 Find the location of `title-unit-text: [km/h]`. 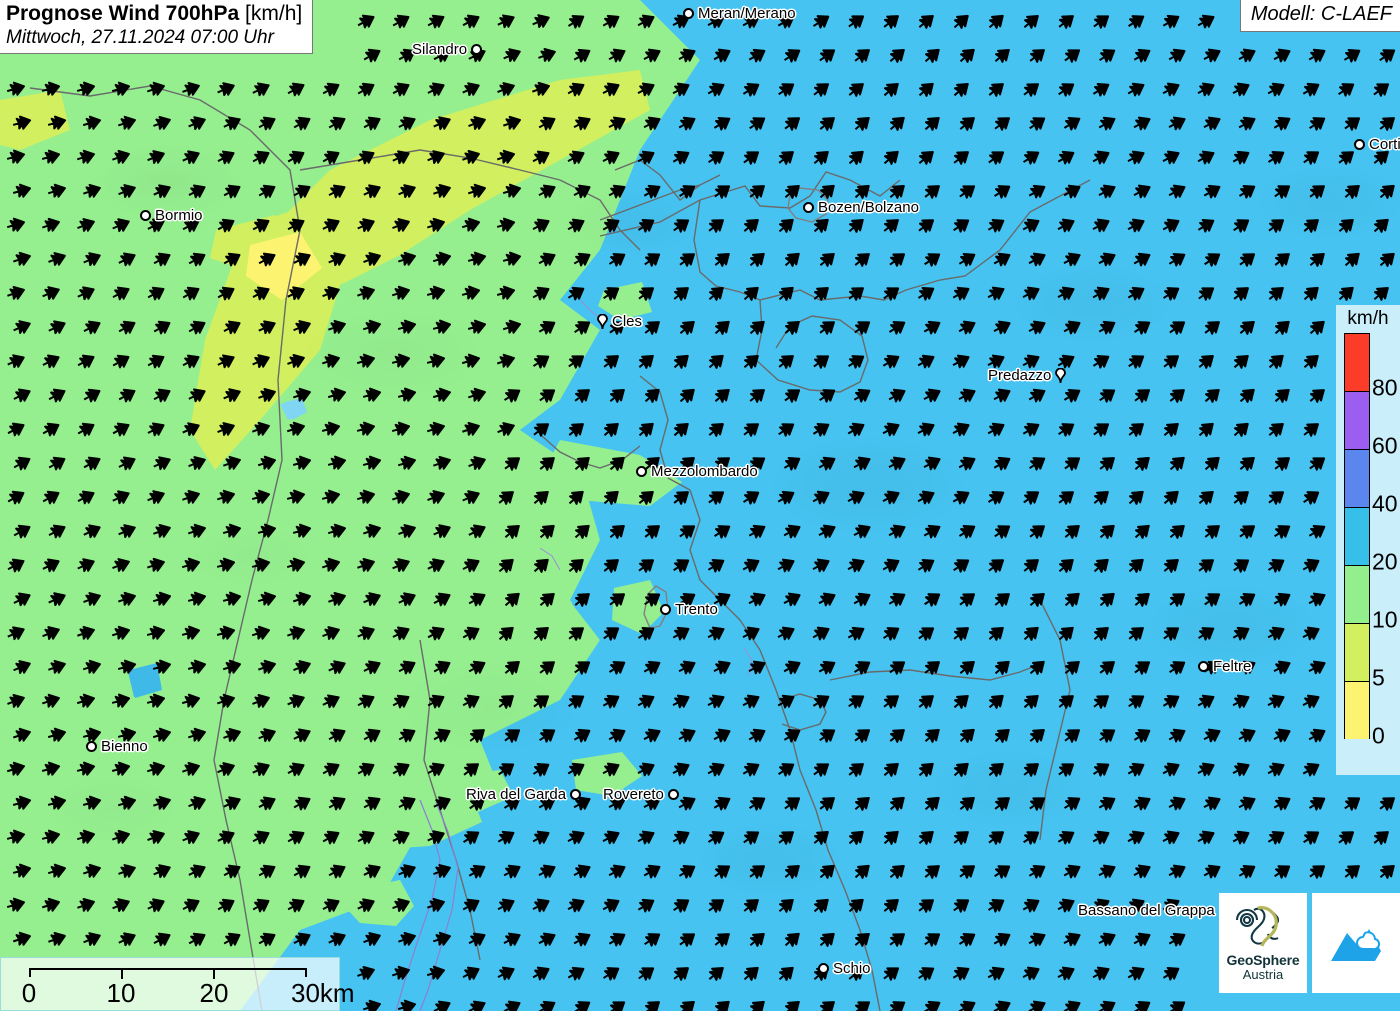

title-unit-text: [km/h] is located at coordinates (274, 13).